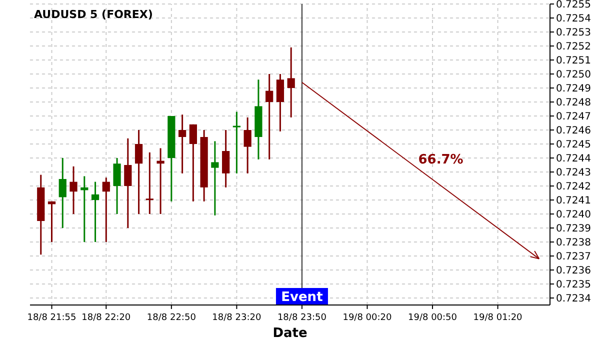 The image size is (600, 340). Describe the element at coordinates (573, 131) in the screenshot. I see `y-tick-label: 0.7246` at that location.